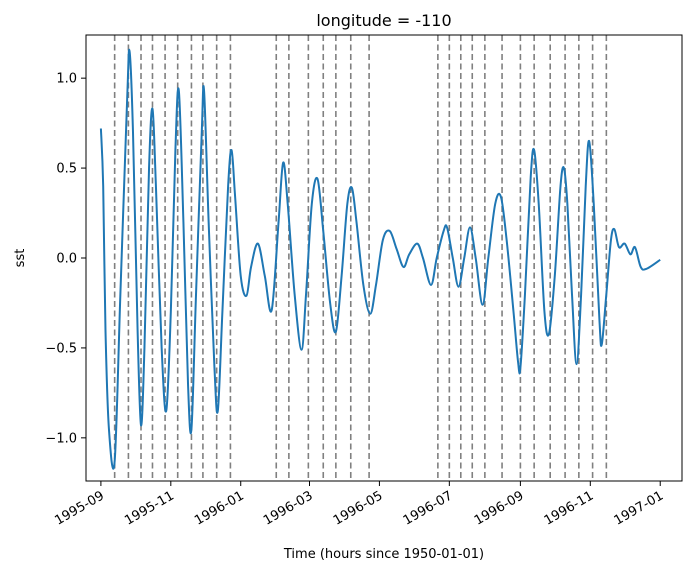 This screenshot has height=573, width=693. I want to click on x-tick-label: 1996-03, so click(288, 508).